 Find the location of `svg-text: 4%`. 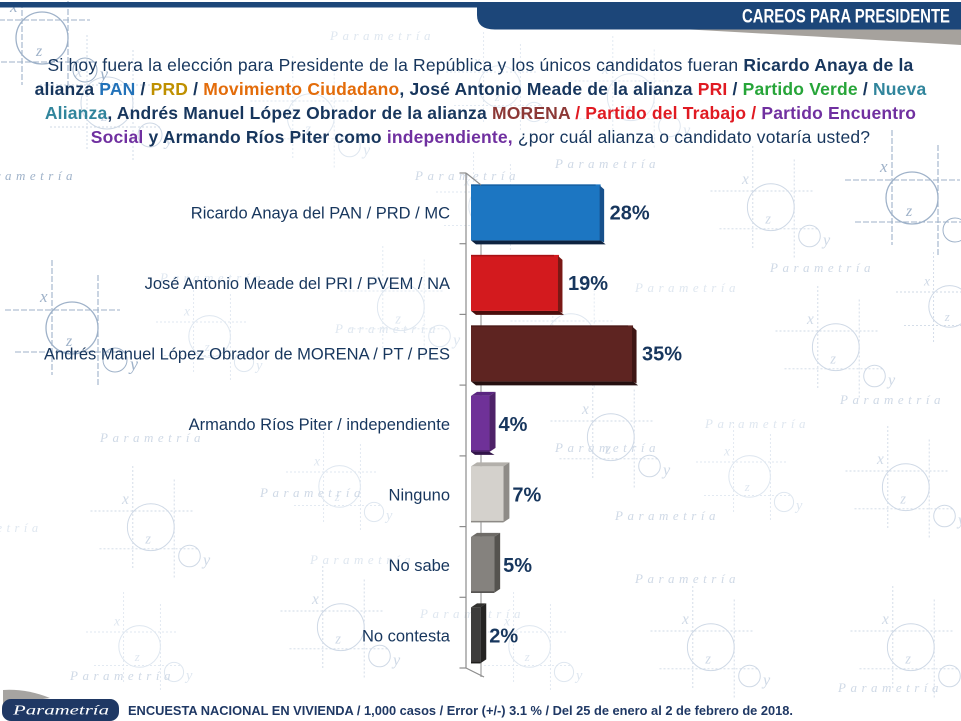

svg-text: 4% is located at coordinates (513, 425).